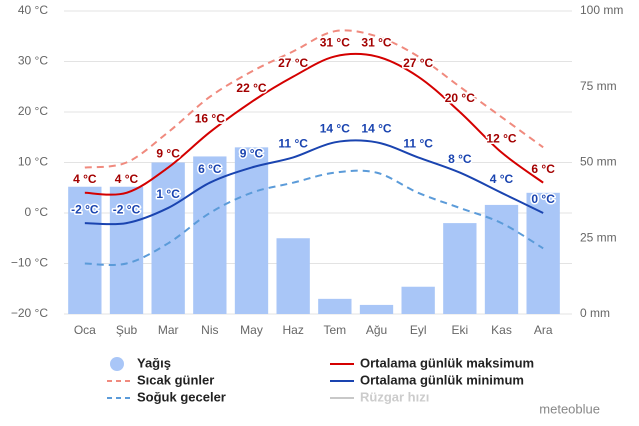  I want to click on data-label: 20 °C, so click(460, 98).